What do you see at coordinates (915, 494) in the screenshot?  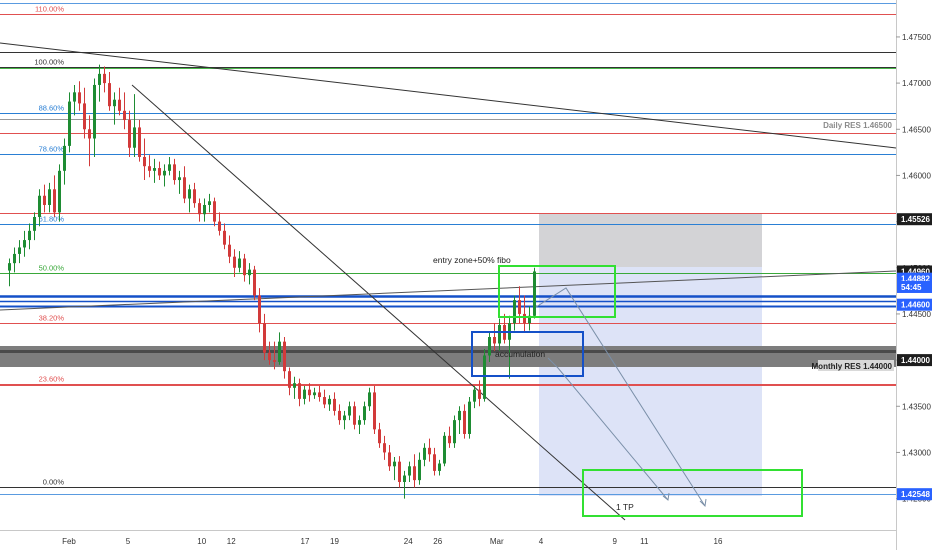 I see `price-tag-label-6: 1.42548` at bounding box center [915, 494].